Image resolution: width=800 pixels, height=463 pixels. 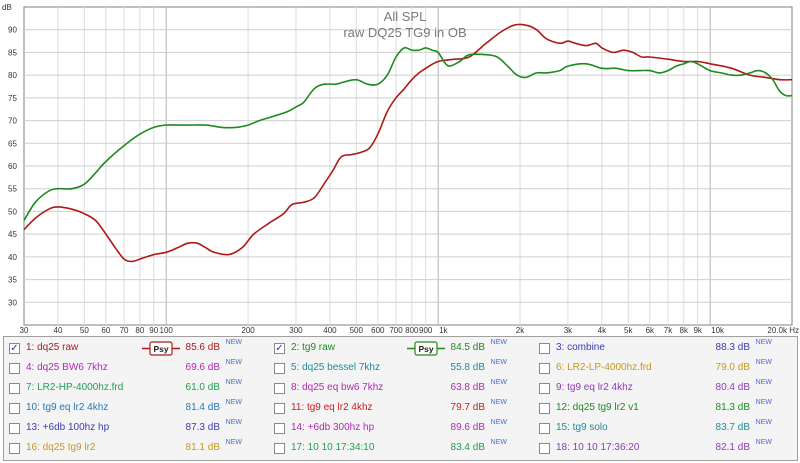 I want to click on chart-subtitle: raw DQ25 TG9 in OB, so click(x=404, y=32).